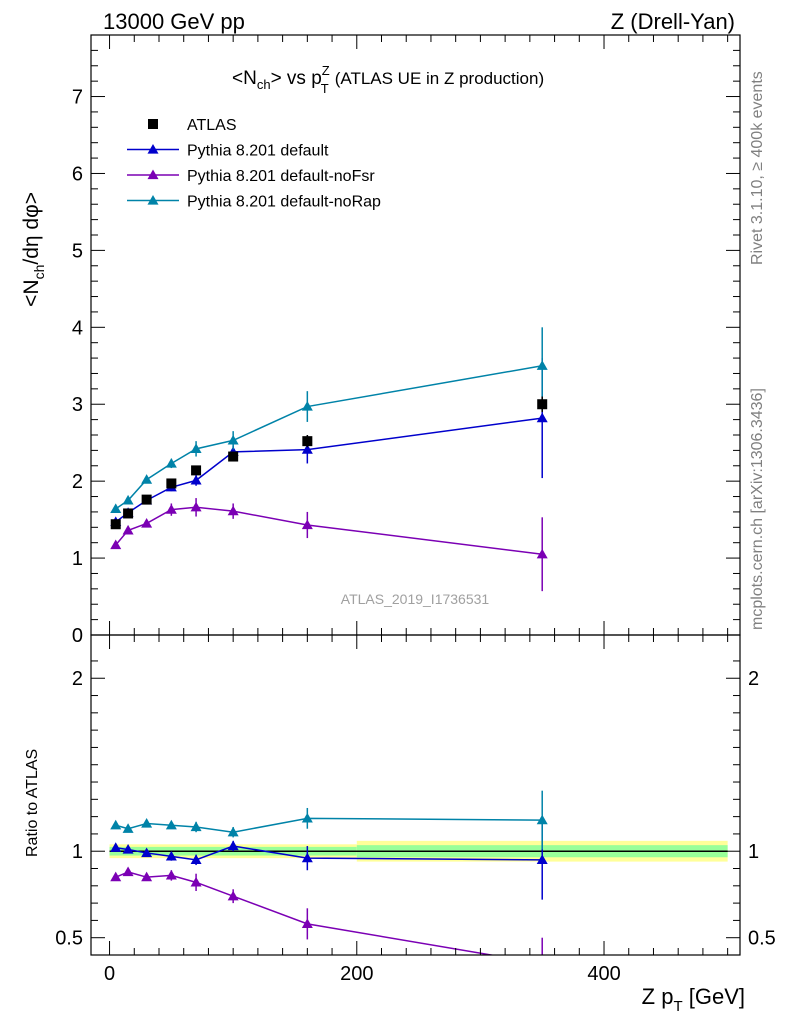  I want to click on line-noRap, so click(329, 437).